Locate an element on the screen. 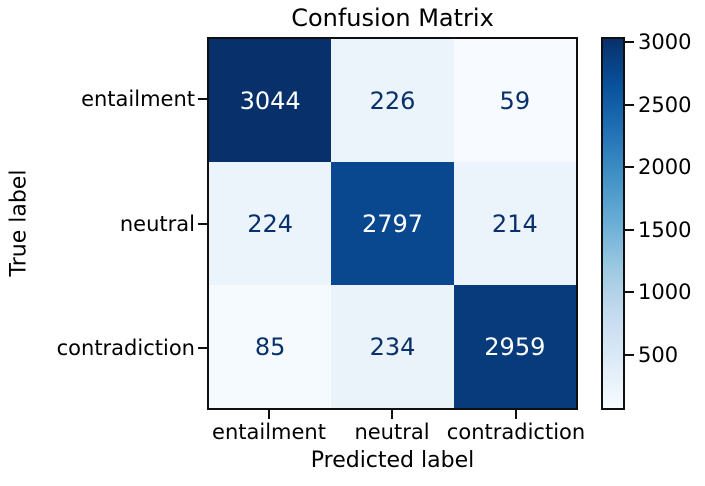 Image resolution: width=705 pixels, height=486 pixels. x-tick-label-neutral: neutral is located at coordinates (392, 432).